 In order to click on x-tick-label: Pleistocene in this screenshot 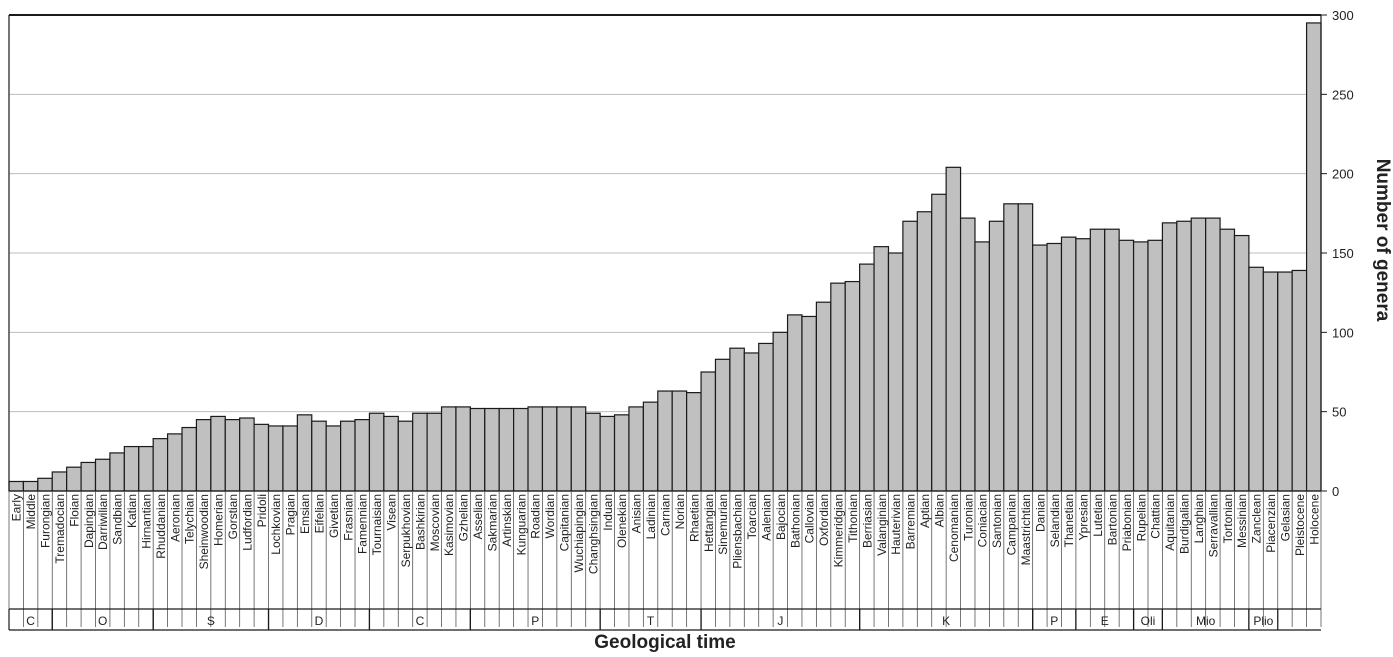, I will do `click(1300, 525)`.